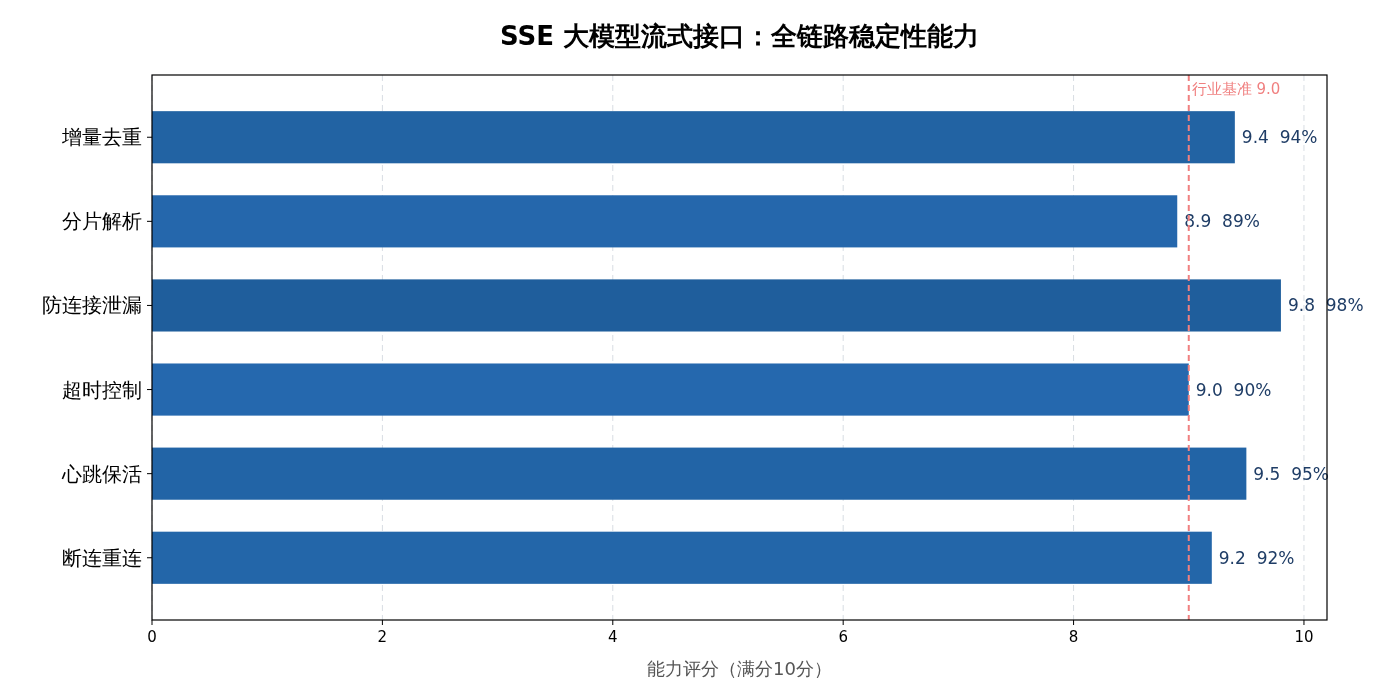 The height and width of the screenshot is (700, 1400). I want to click on x-tick-label: 4, so click(613, 637).